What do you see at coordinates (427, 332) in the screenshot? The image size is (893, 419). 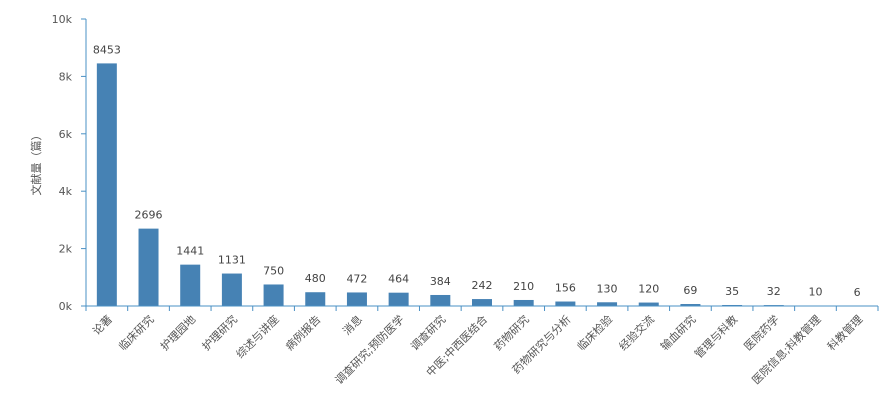 I see `x-tick-label: 调查研究` at bounding box center [427, 332].